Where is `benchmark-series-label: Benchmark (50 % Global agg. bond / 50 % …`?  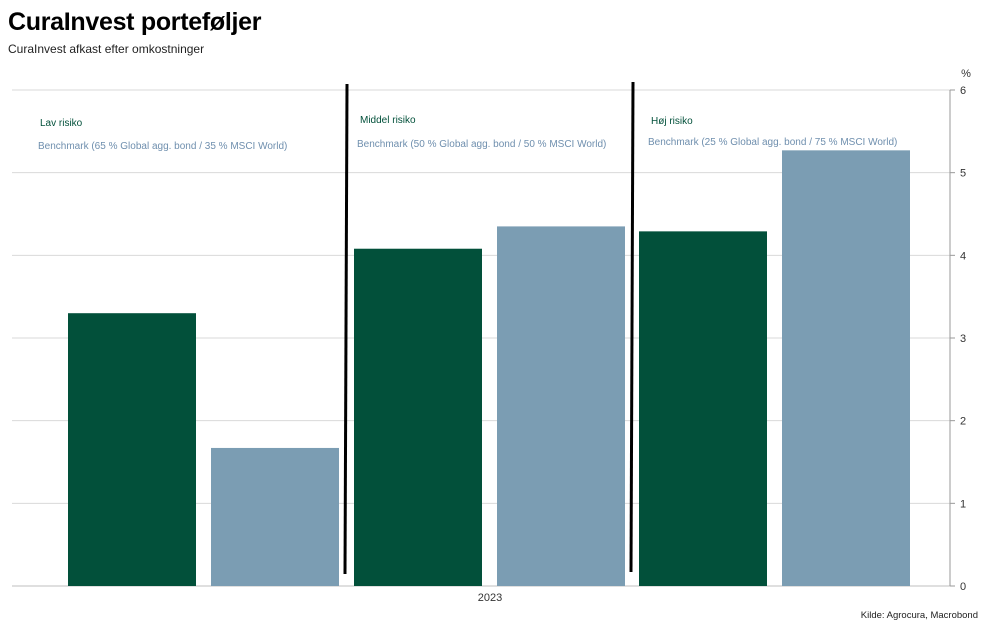 benchmark-series-label: Benchmark (50 % Global agg. bond / 50 % … is located at coordinates (481, 144).